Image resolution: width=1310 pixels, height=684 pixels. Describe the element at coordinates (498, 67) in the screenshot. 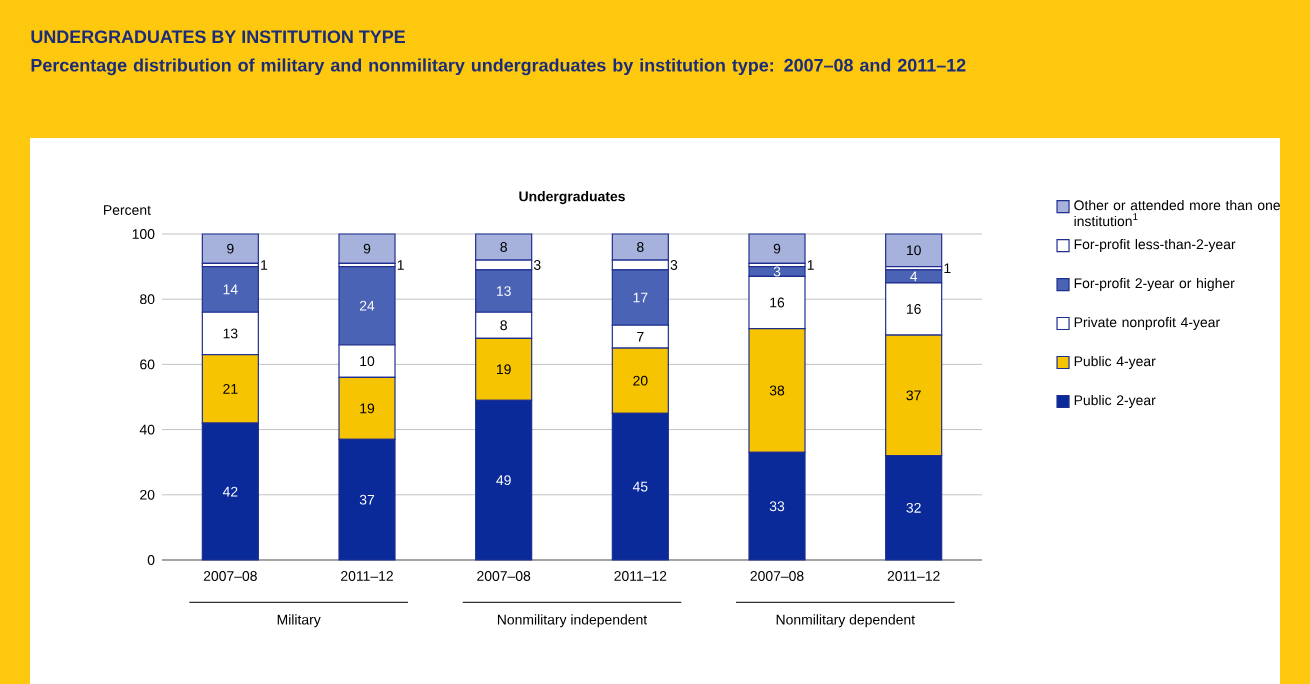

I see `chart-subtitle: Percentage distribution of military and nonmilitary undergraduates by institution type: 2007–08 and 2011–12` at that location.